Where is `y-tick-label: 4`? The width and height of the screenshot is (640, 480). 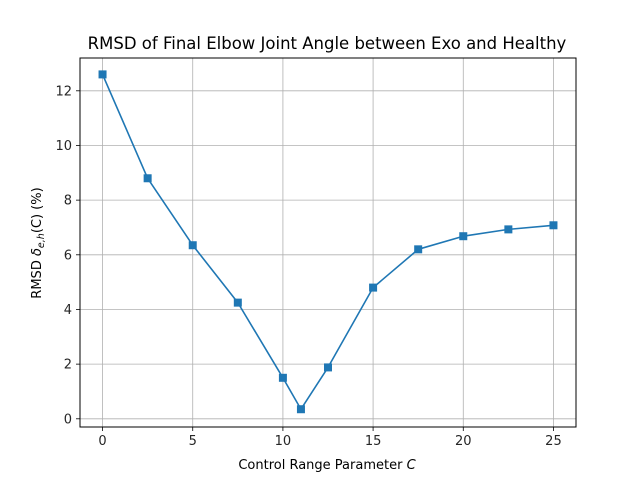
y-tick-label: 4 is located at coordinates (68, 310).